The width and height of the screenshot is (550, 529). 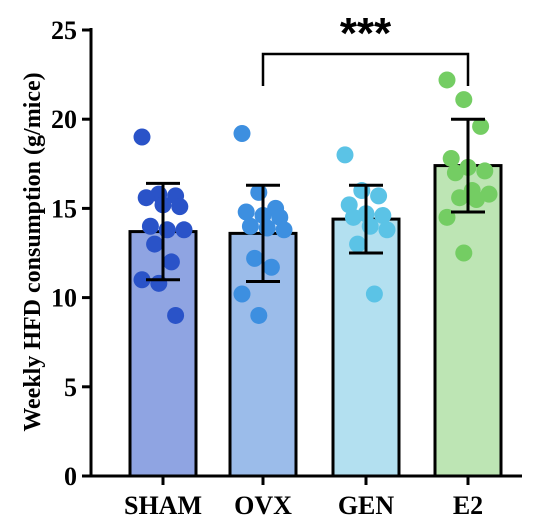 I want to click on y-tick-label: 10, so click(x=64, y=298).